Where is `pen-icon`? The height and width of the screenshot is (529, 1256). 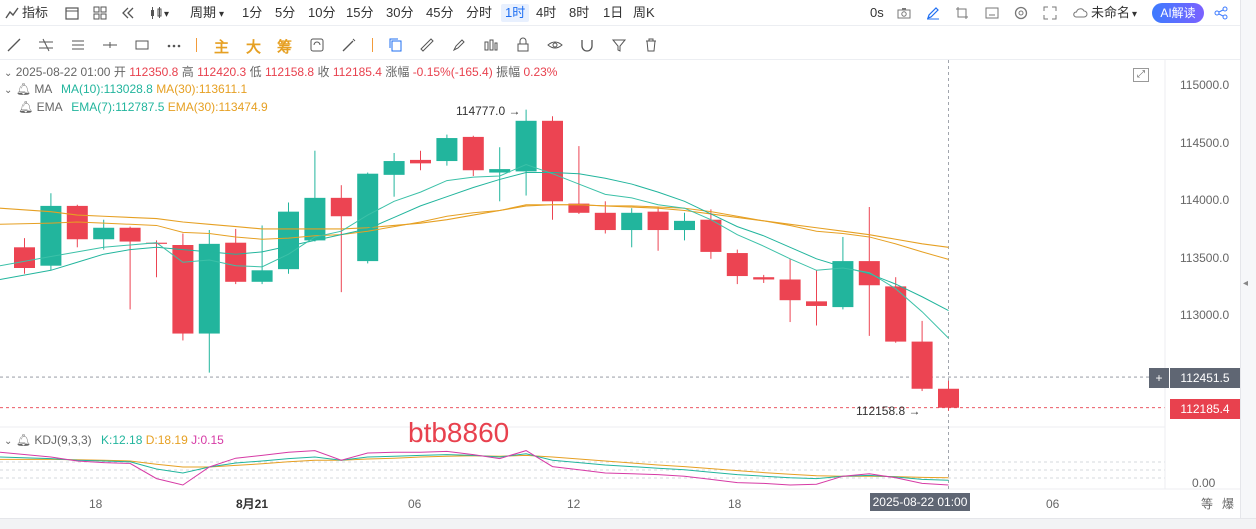
pen-icon is located at coordinates (933, 13).